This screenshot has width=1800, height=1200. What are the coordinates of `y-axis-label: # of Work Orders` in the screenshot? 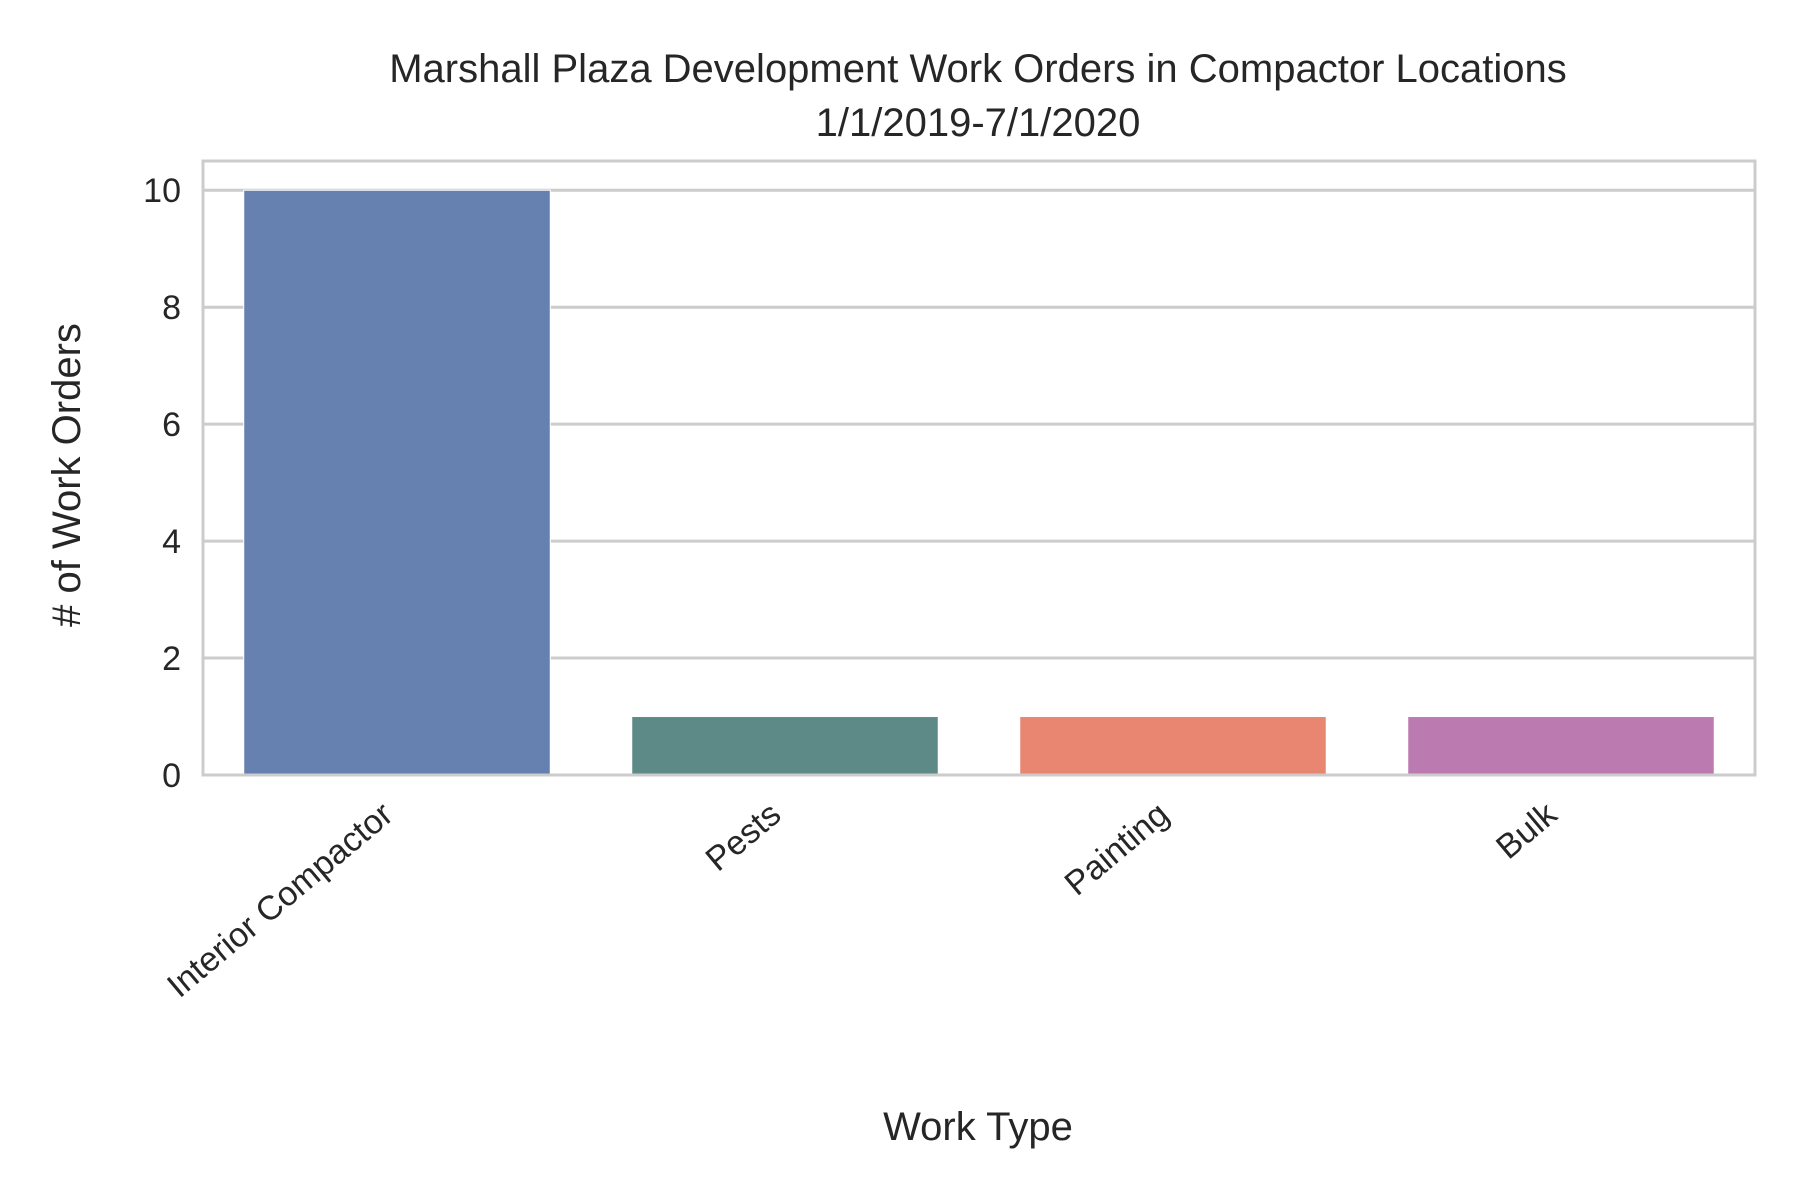 It's located at (67, 475).